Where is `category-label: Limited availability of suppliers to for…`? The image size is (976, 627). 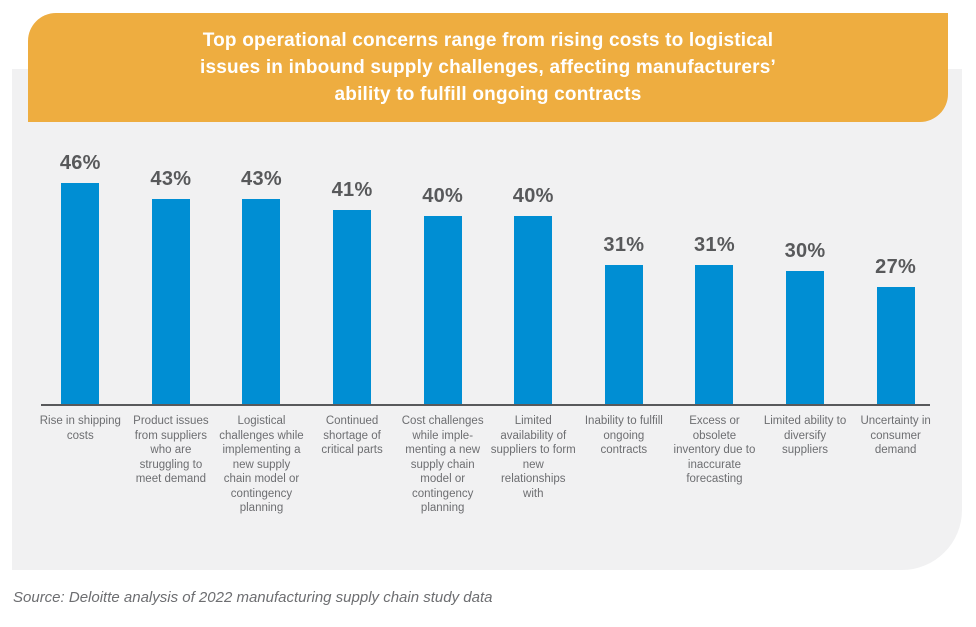
category-label: Limited availability of suppliers to for… is located at coordinates (533, 457).